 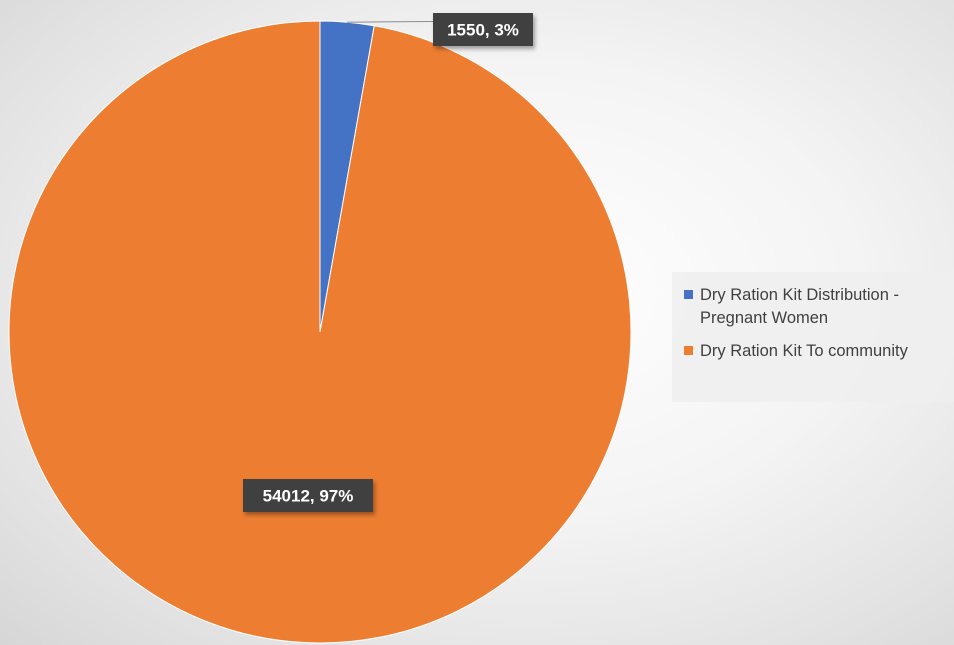 I want to click on legend-swatch-pregnant-women, so click(x=688, y=294).